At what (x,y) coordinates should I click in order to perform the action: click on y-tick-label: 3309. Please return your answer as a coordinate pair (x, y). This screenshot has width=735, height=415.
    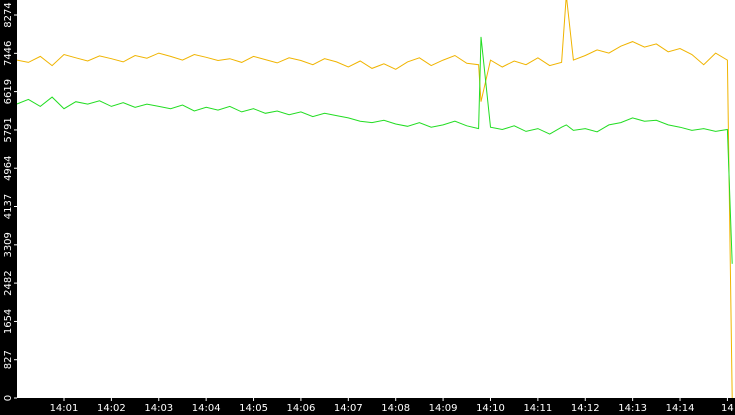
    Looking at the image, I should click on (8, 244).